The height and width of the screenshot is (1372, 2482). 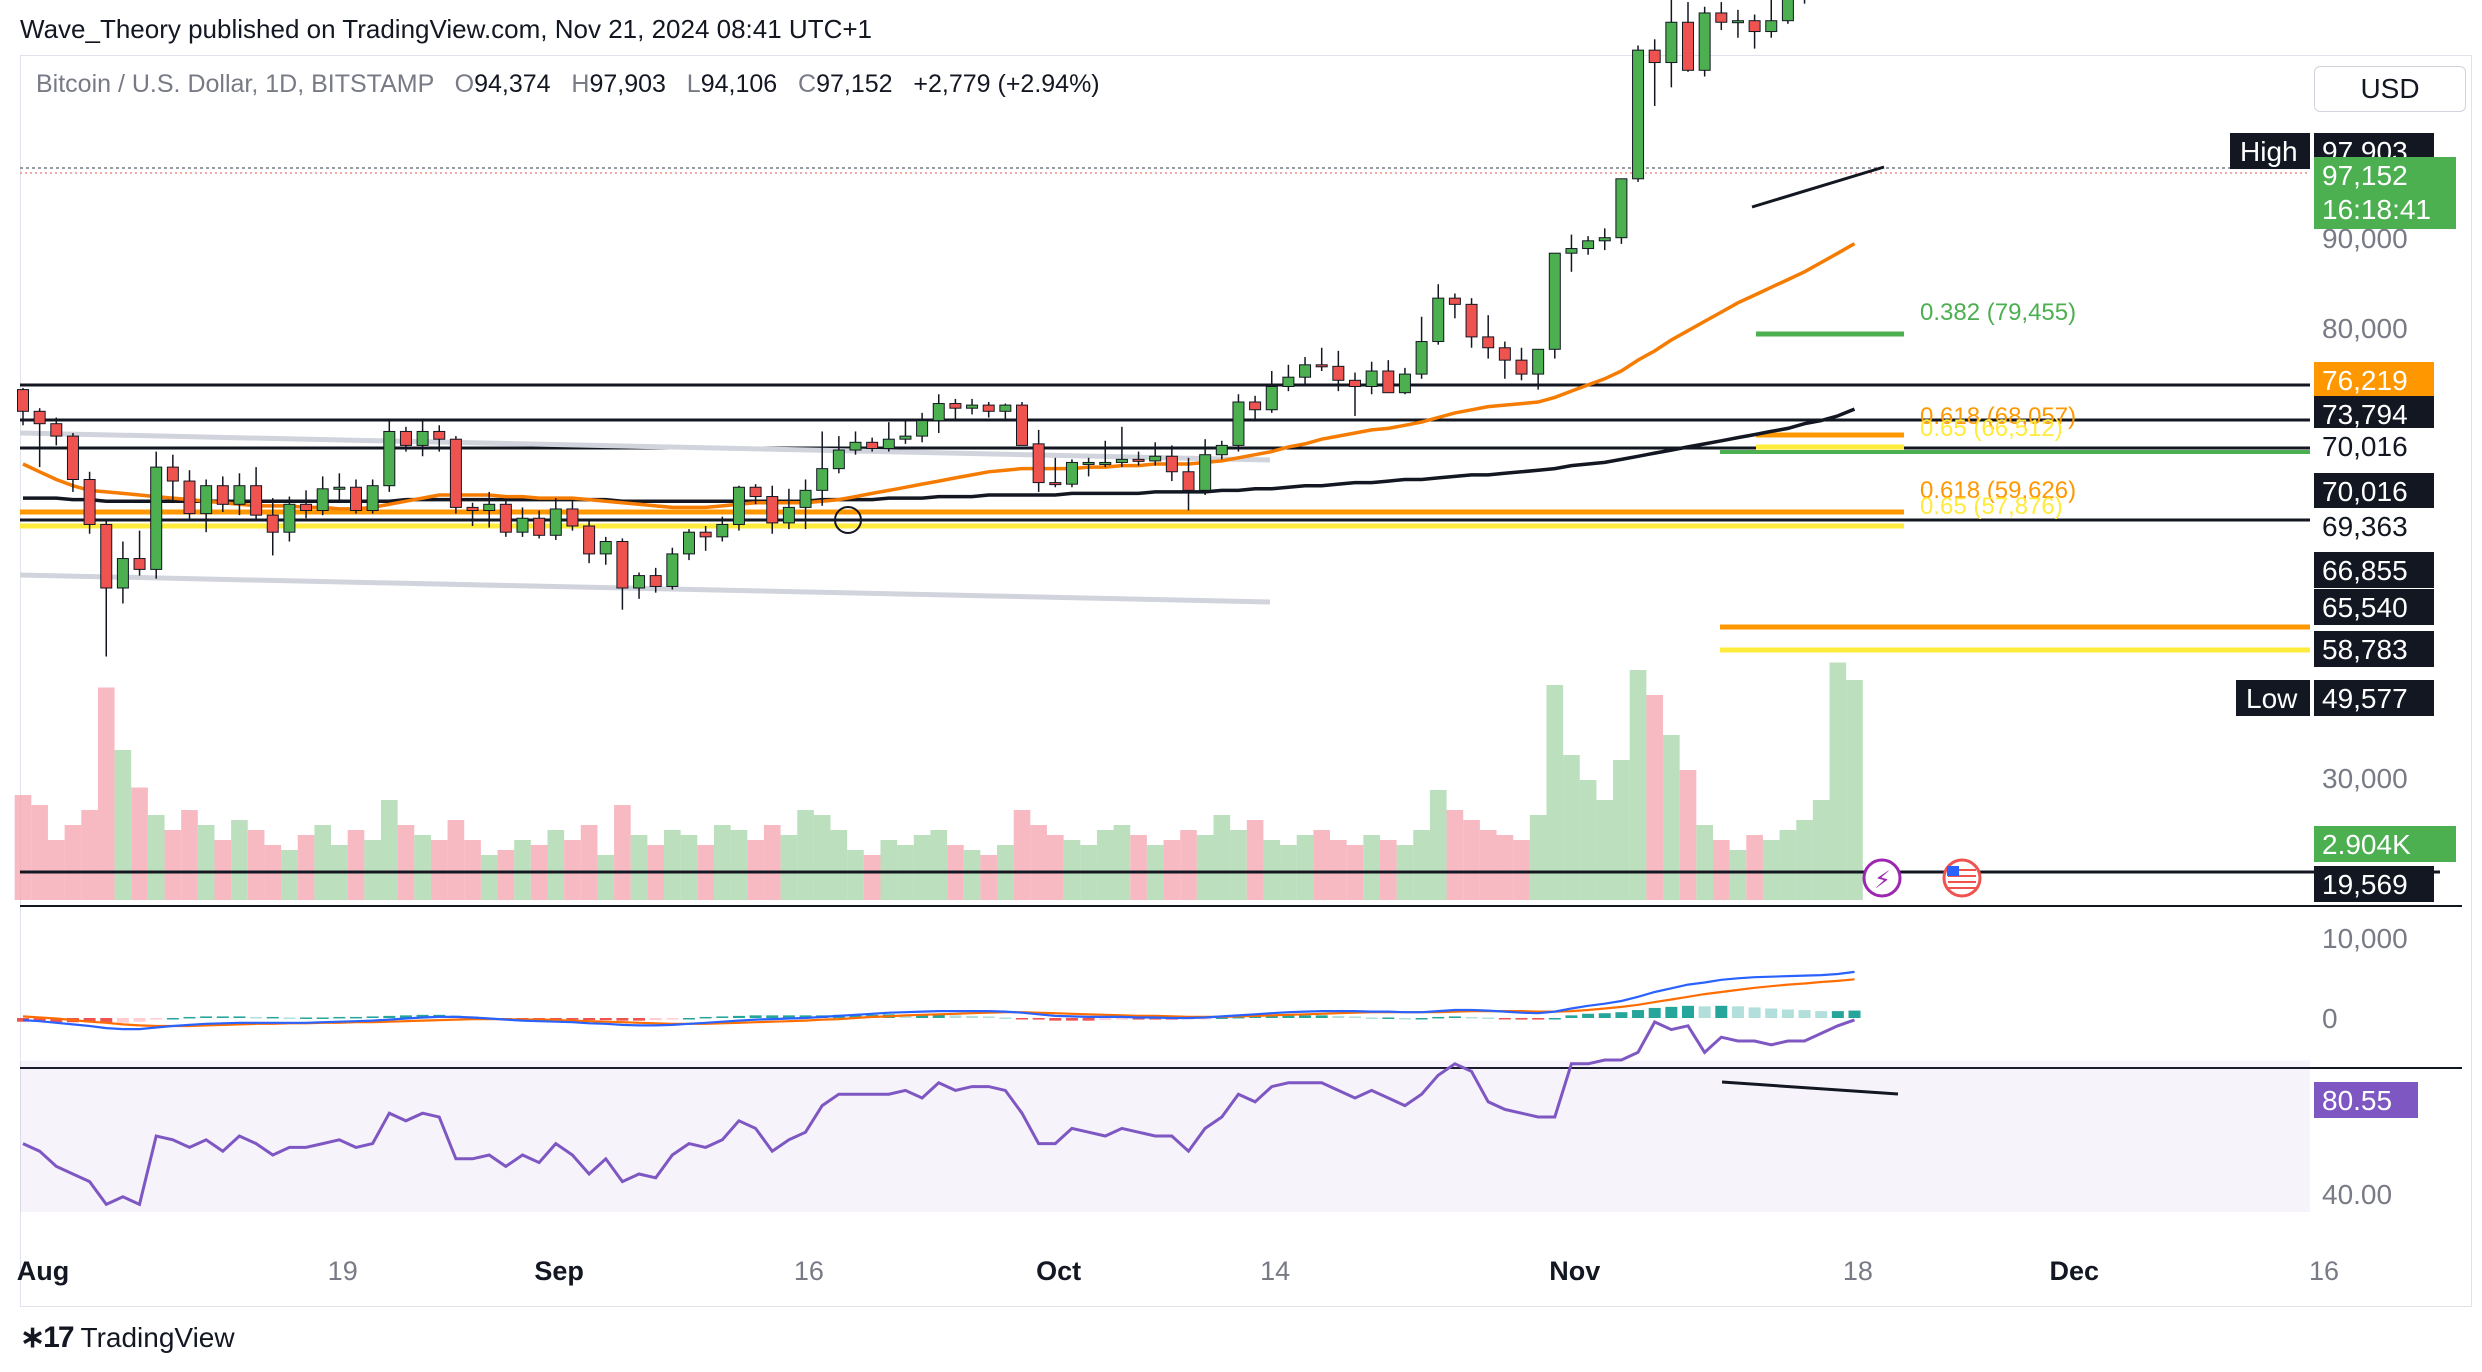 What do you see at coordinates (2324, 1271) in the screenshot?
I see `date-axis-tick: 16` at bounding box center [2324, 1271].